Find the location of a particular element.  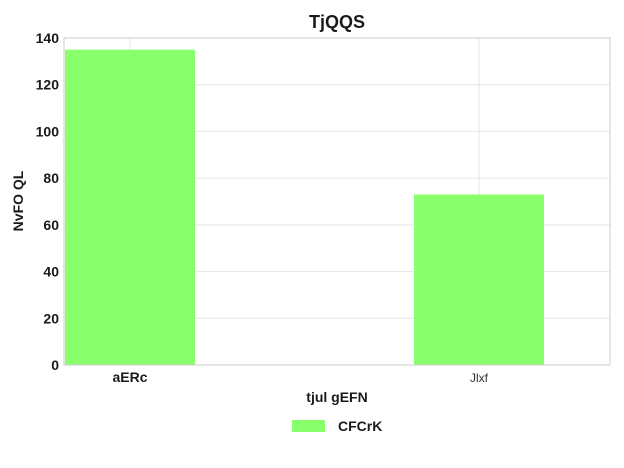

y-tick-label: 0 is located at coordinates (55, 365).